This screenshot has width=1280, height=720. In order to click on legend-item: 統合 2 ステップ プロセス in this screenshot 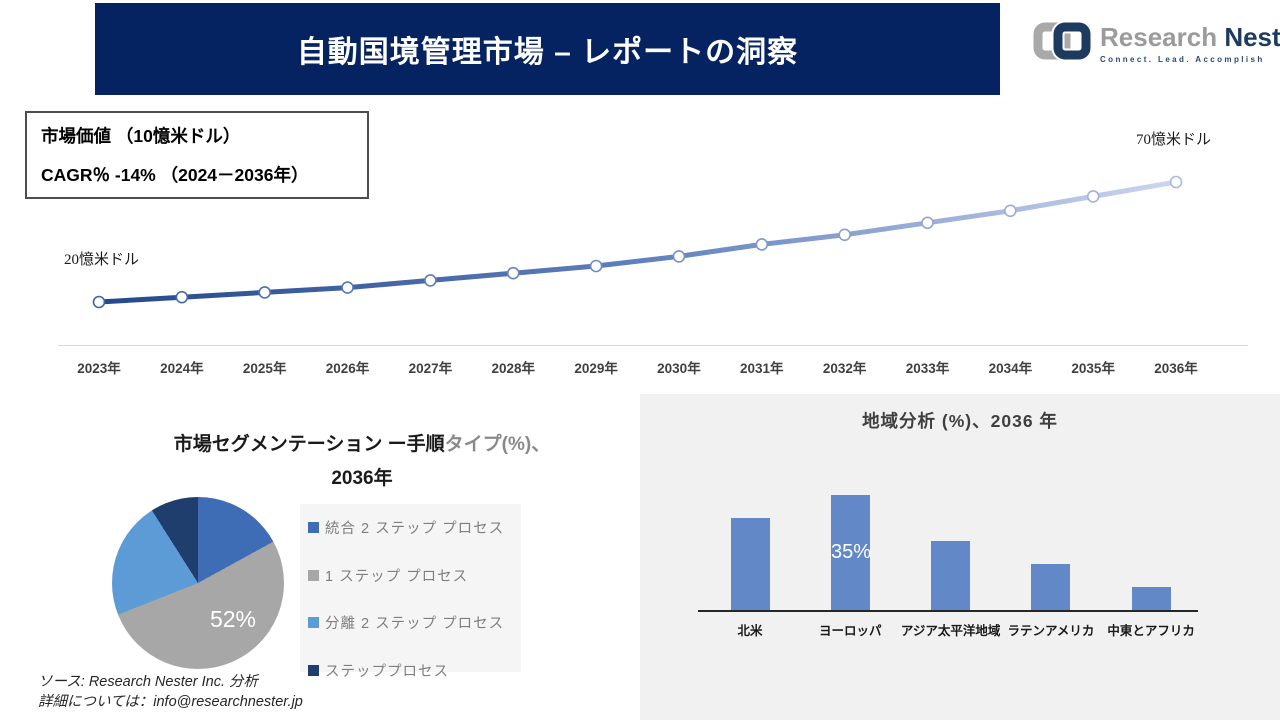, I will do `click(414, 527)`.